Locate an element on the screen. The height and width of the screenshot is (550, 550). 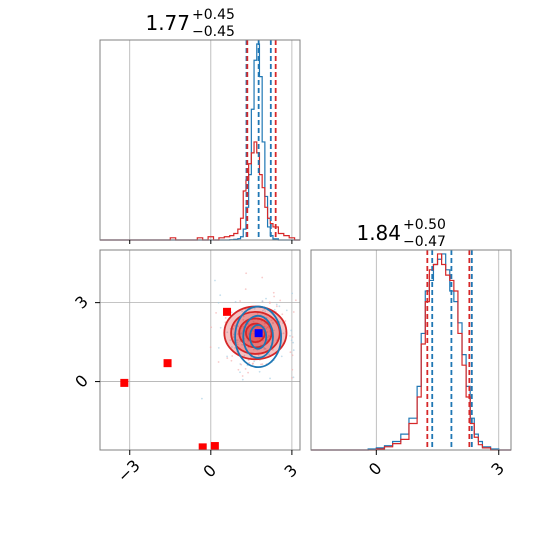
scatter-frame is located at coordinates (200, 350).